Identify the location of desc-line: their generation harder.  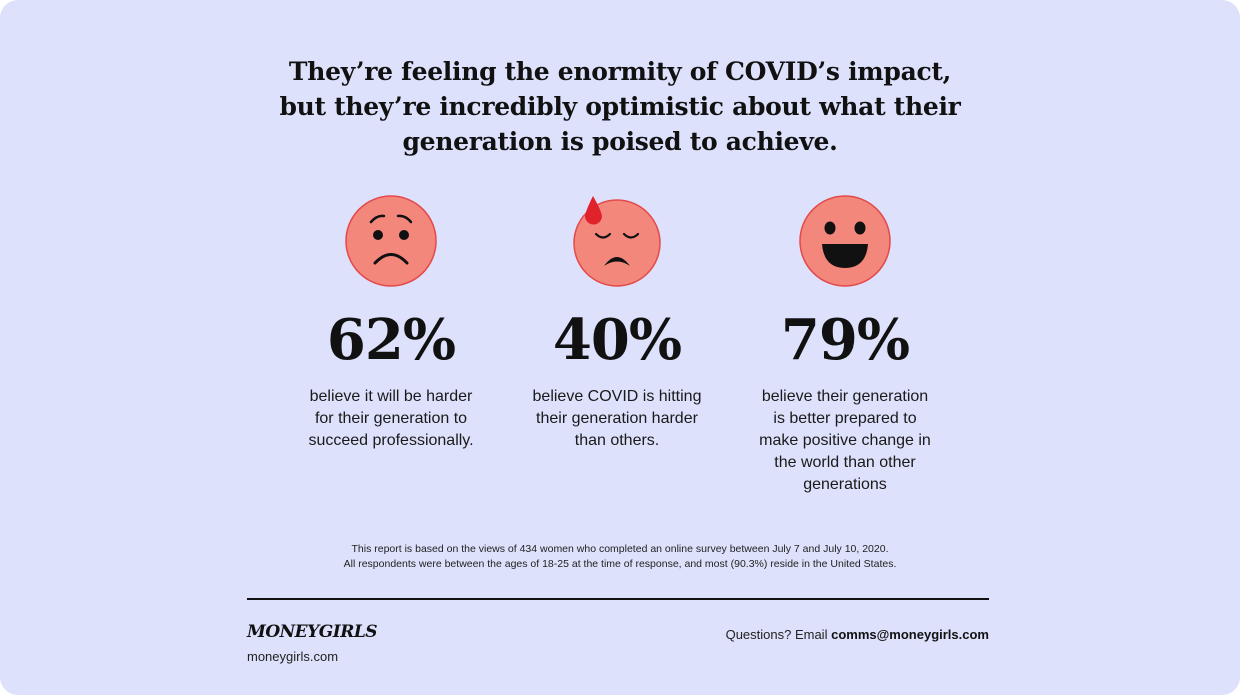
(617, 418).